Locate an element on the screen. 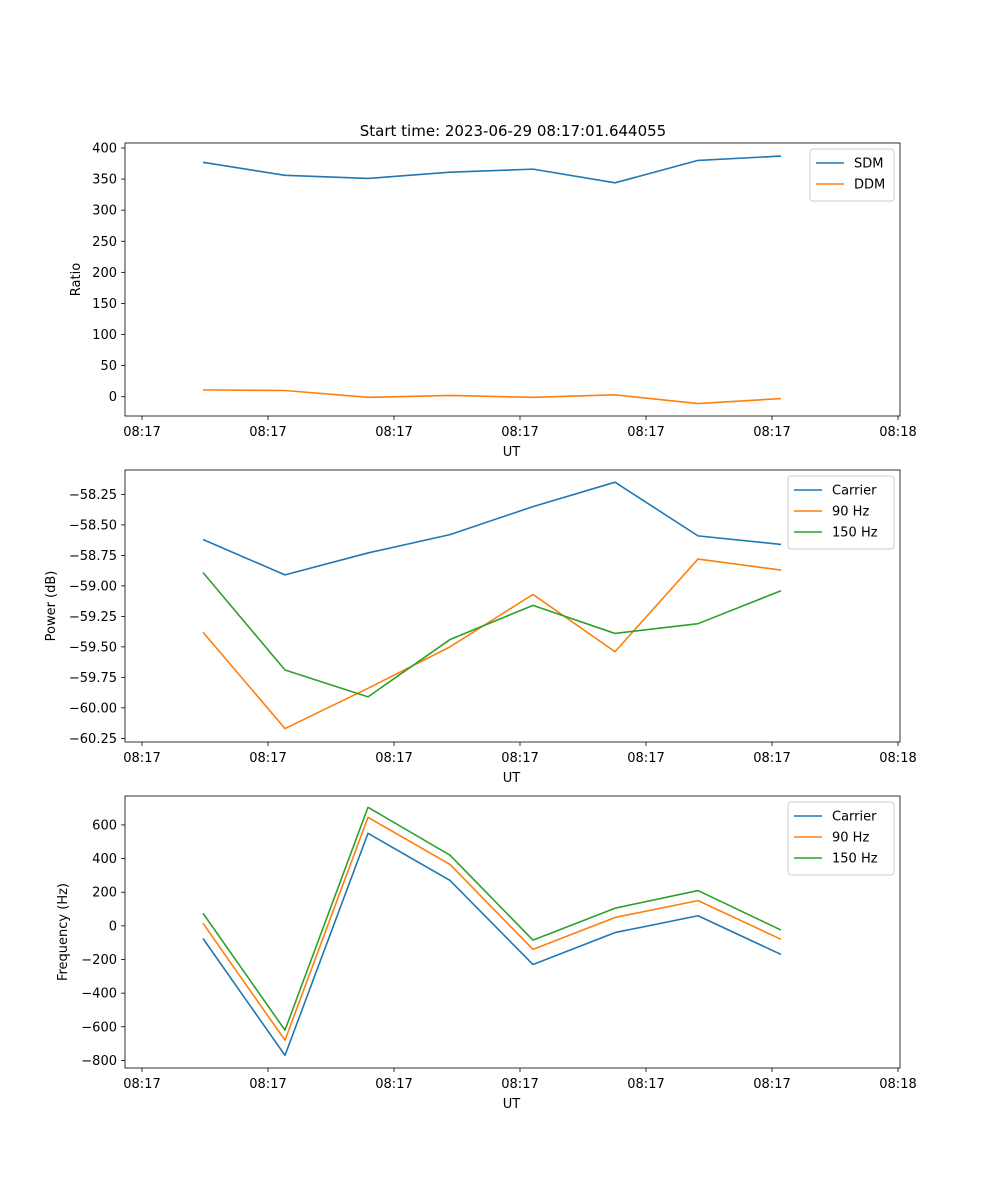 This screenshot has width=1000, height=1200. y-tick-label: −800 is located at coordinates (99, 1061).